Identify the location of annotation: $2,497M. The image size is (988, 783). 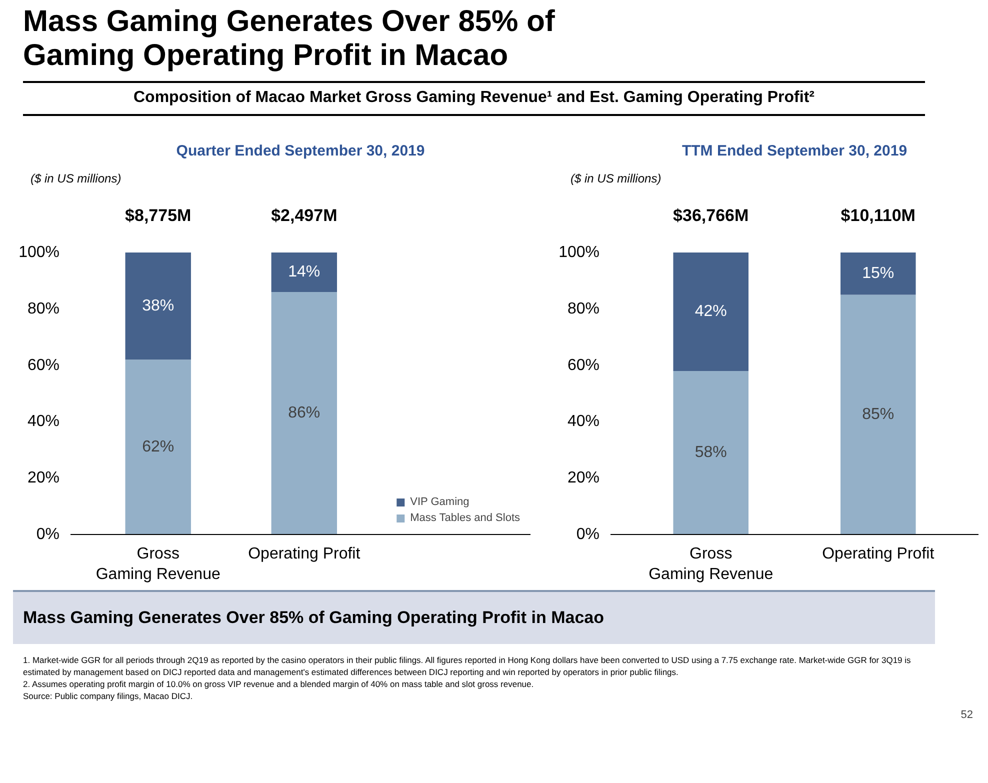
(304, 215).